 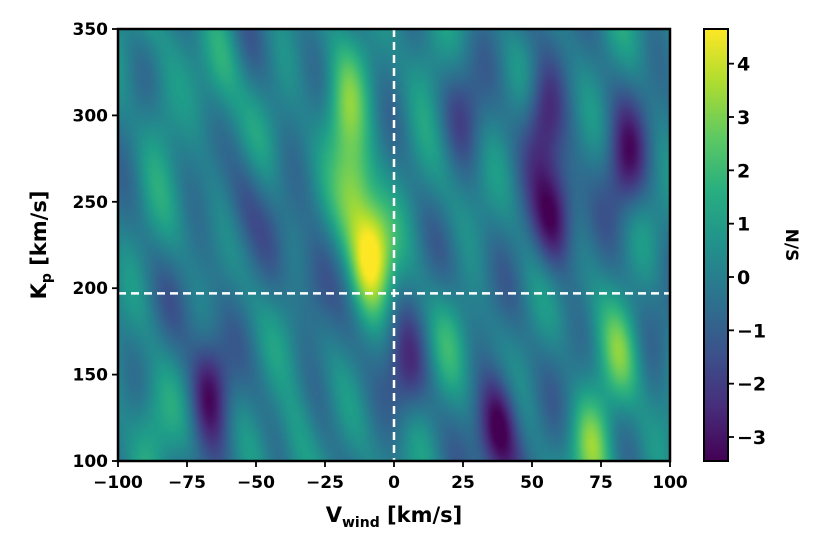 I want to click on colorbar-tick-label: 0, so click(x=743, y=278).